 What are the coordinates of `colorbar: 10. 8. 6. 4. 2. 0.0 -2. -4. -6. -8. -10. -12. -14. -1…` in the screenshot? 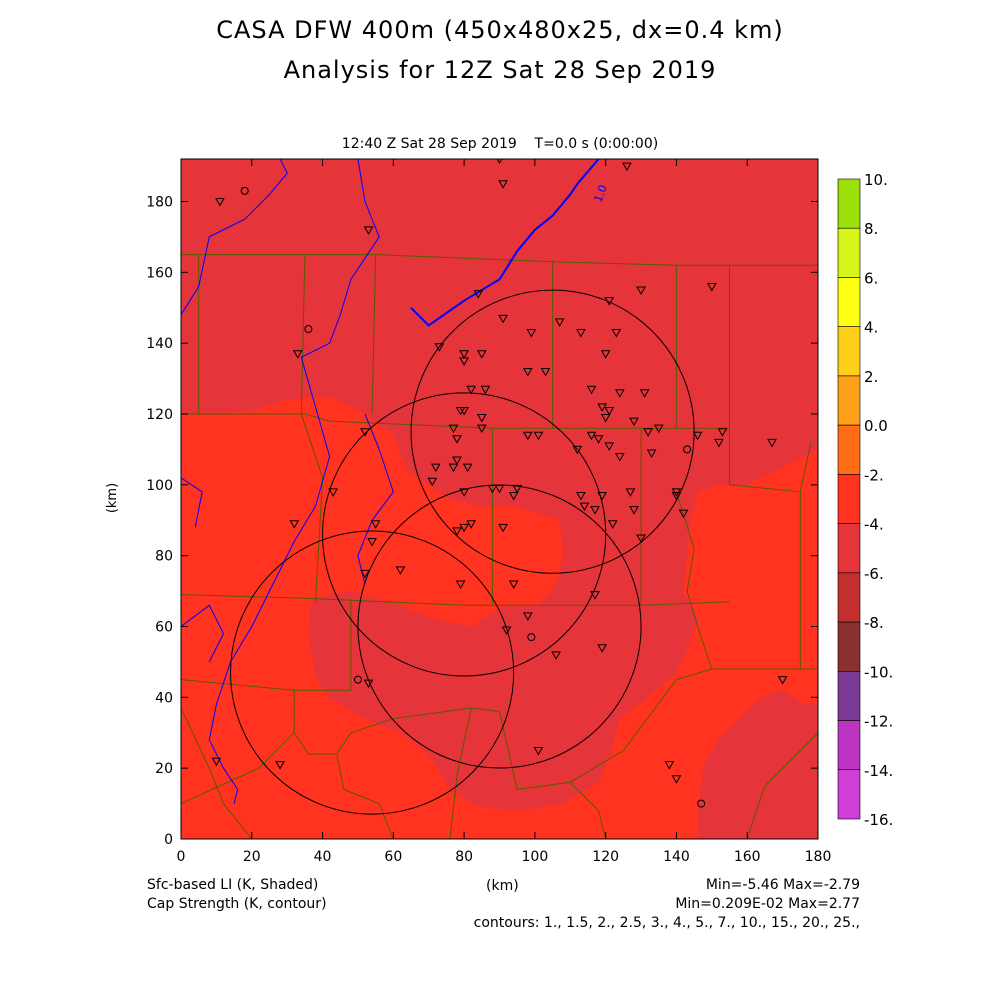 It's located at (865, 500).